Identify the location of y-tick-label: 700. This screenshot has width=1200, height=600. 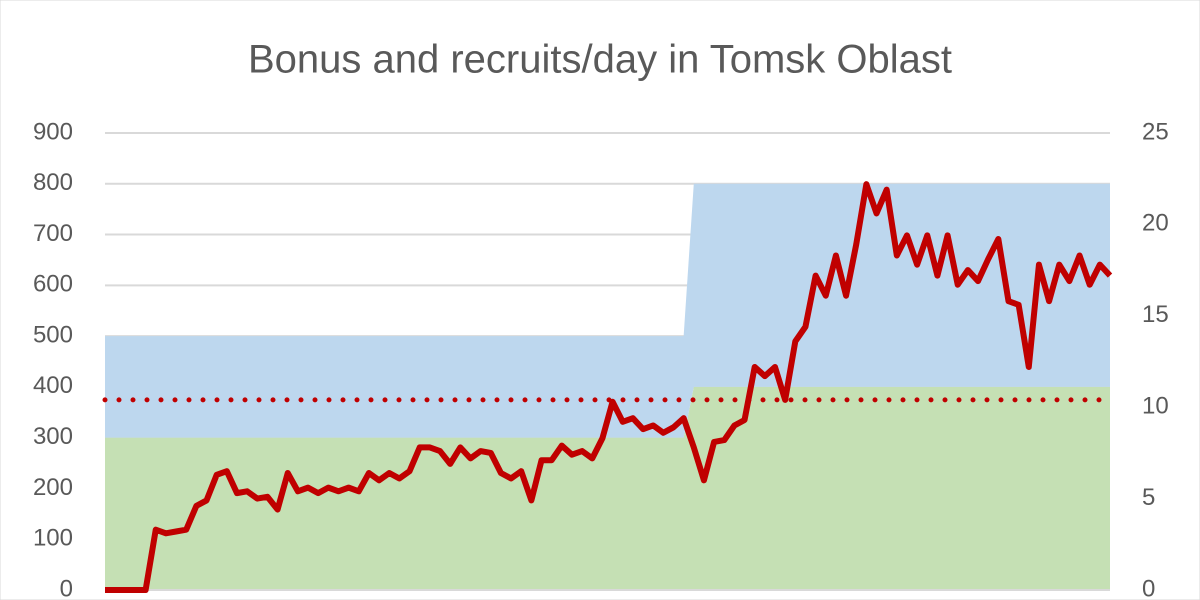
(53, 233).